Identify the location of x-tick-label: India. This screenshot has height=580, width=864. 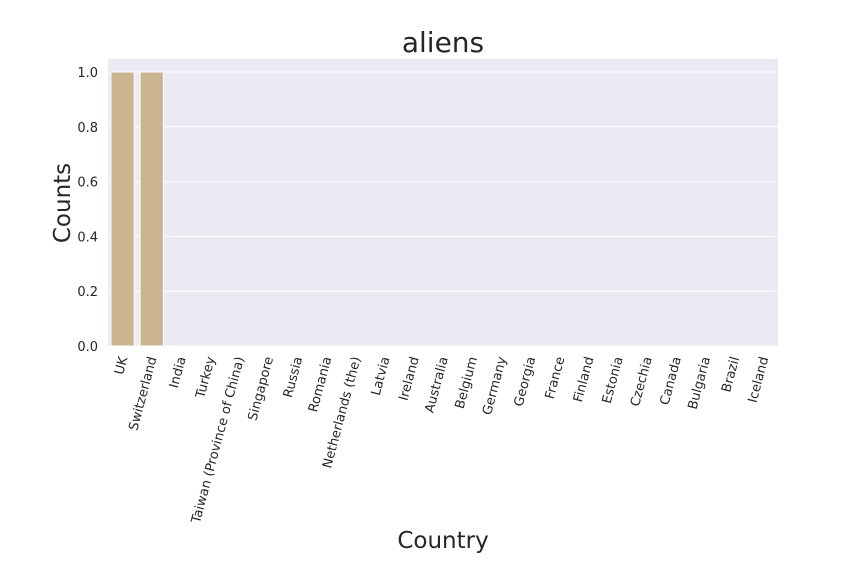
(178, 372).